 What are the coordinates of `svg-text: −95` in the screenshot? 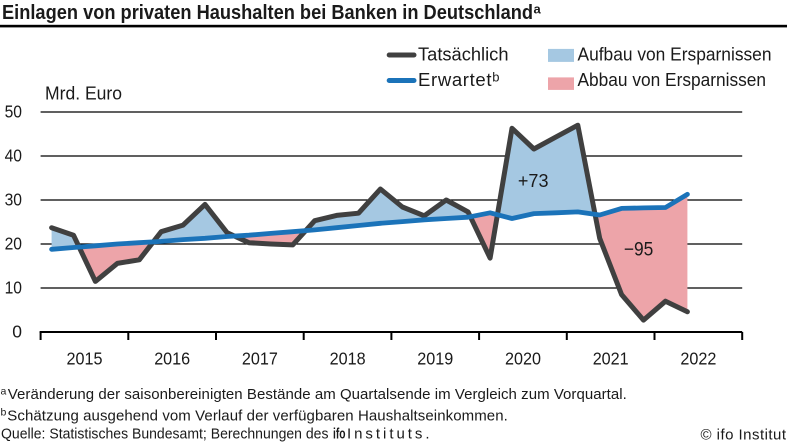 It's located at (639, 249).